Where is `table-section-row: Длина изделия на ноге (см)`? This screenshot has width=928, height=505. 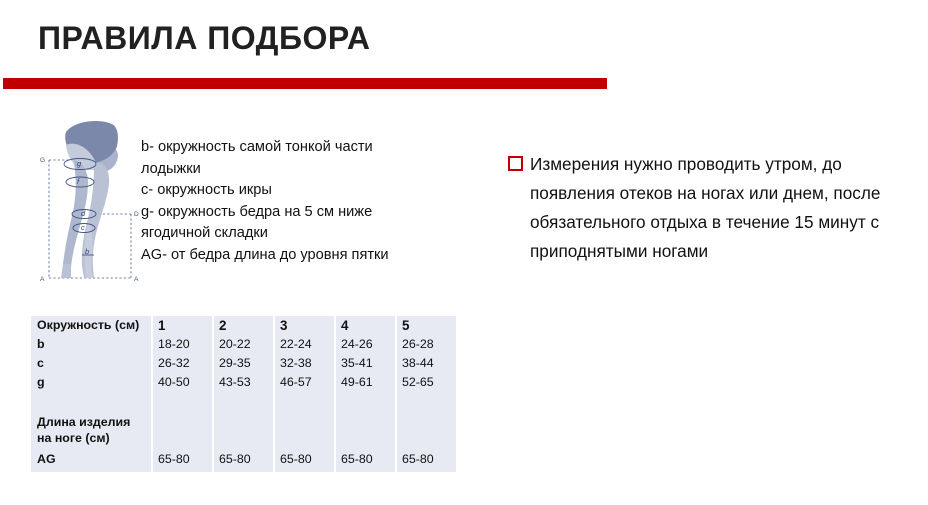 table-section-row: Длина изделия на ноге (см) is located at coordinates (243, 431).